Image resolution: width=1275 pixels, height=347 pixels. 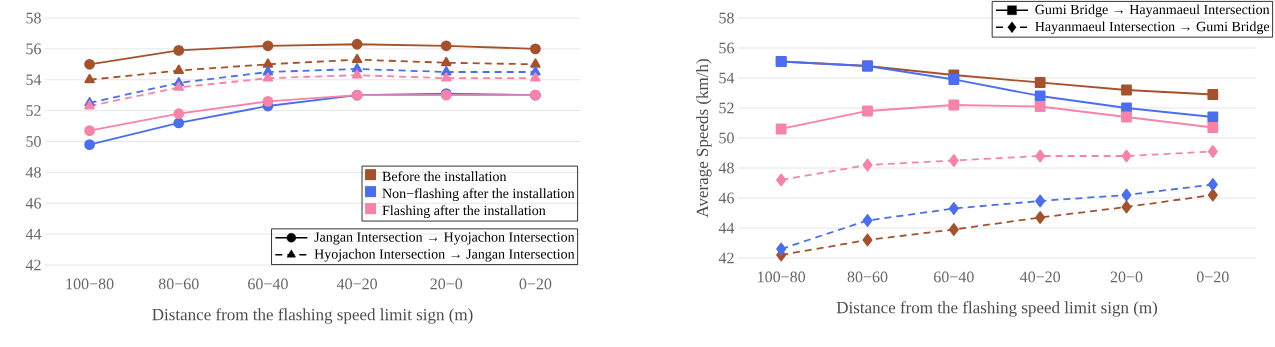 I want to click on annotation: Flashing after the installation, so click(x=464, y=212).